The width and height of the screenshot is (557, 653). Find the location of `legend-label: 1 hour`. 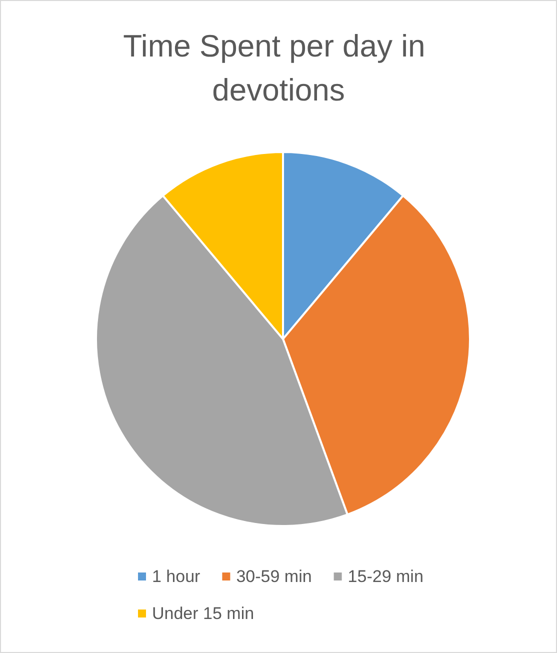

legend-label: 1 hour is located at coordinates (176, 576).